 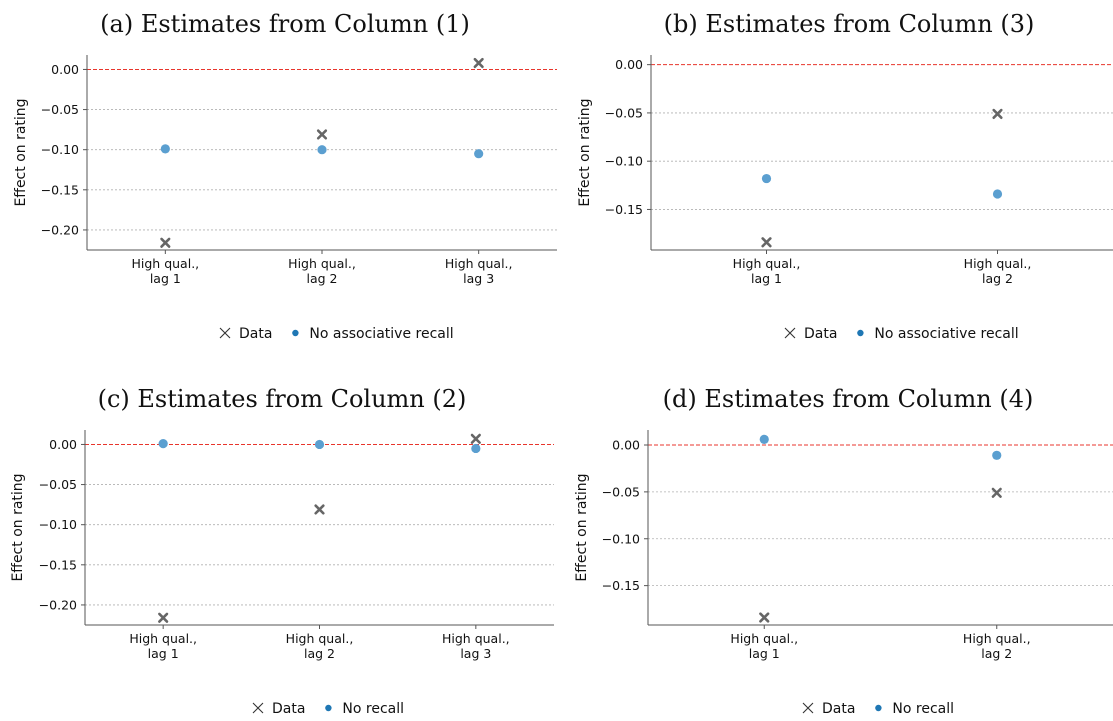 What do you see at coordinates (848, 399) in the screenshot?
I see `panel-title: (d) Estimates from Column (4)` at bounding box center [848, 399].